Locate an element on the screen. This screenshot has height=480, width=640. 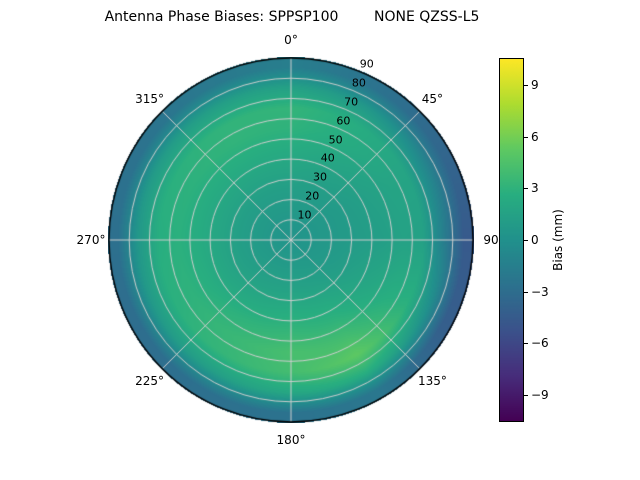
radial-tick-label-10: 10 is located at coordinates (304, 215).